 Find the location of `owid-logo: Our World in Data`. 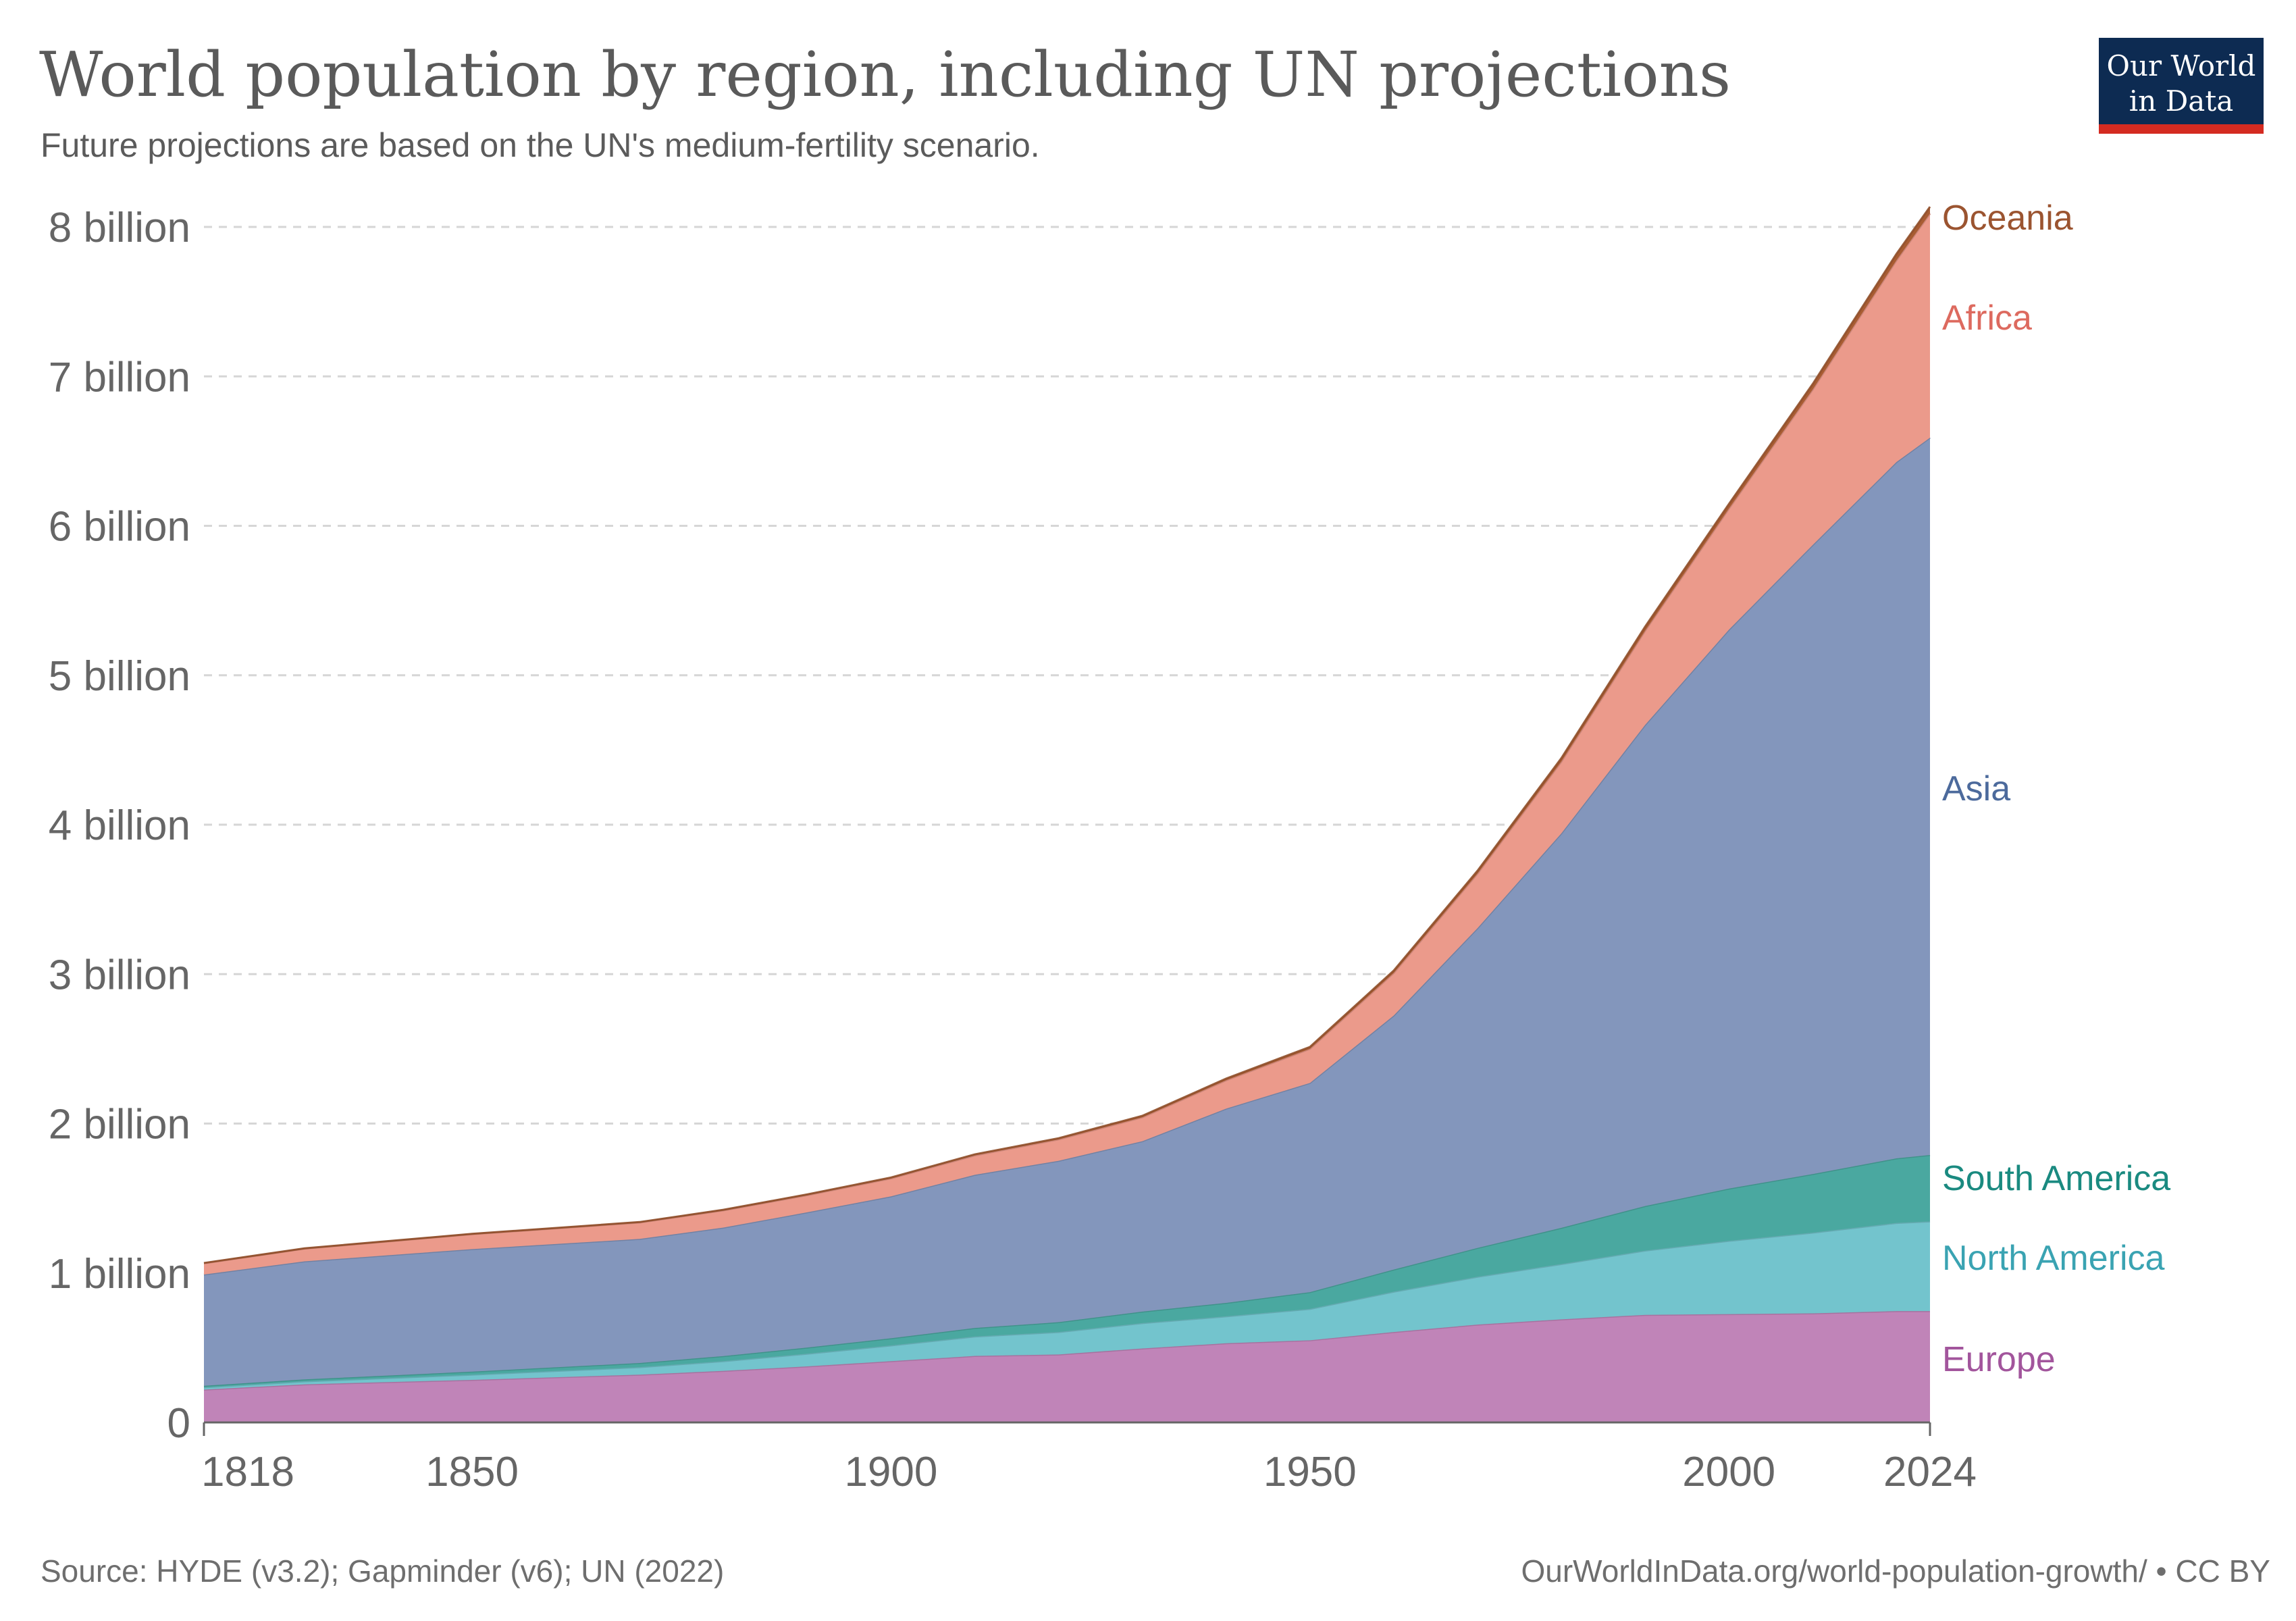

owid-logo: Our World in Data is located at coordinates (2181, 86).